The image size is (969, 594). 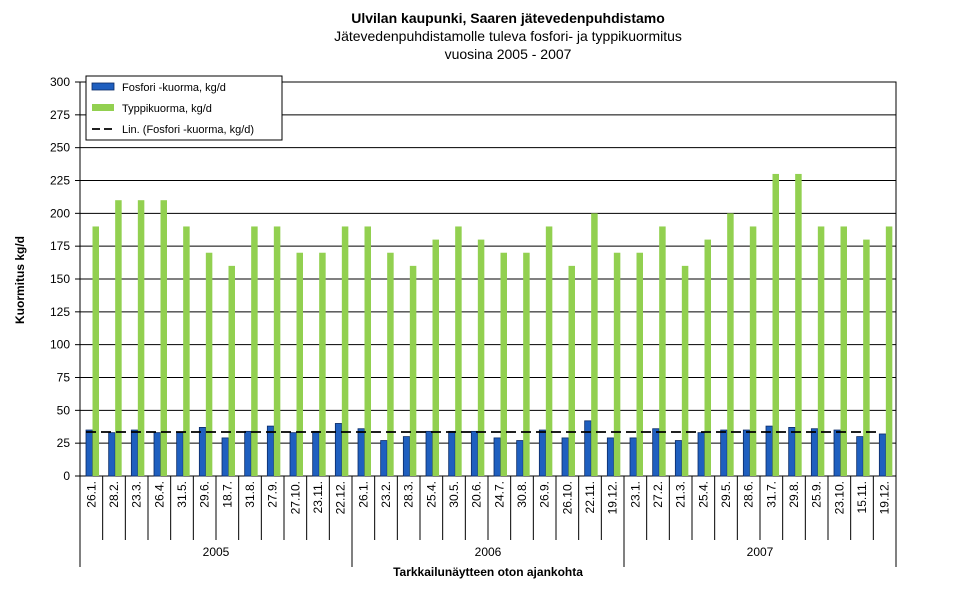 What do you see at coordinates (137, 494) in the screenshot?
I see `x-tick-label: 23.3.` at bounding box center [137, 494].